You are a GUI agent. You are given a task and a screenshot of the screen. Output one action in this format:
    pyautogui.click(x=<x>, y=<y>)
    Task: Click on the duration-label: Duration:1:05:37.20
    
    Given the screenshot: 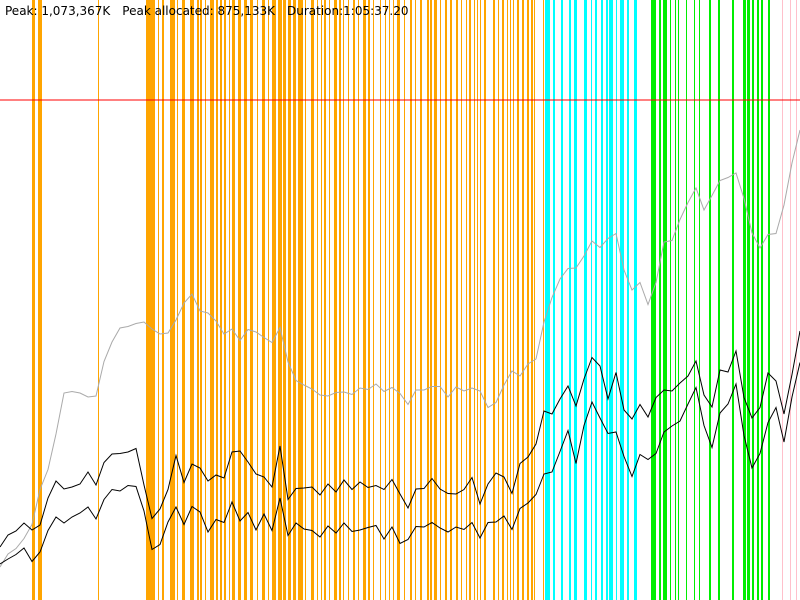 What is the action you would take?
    pyautogui.click(x=347, y=11)
    